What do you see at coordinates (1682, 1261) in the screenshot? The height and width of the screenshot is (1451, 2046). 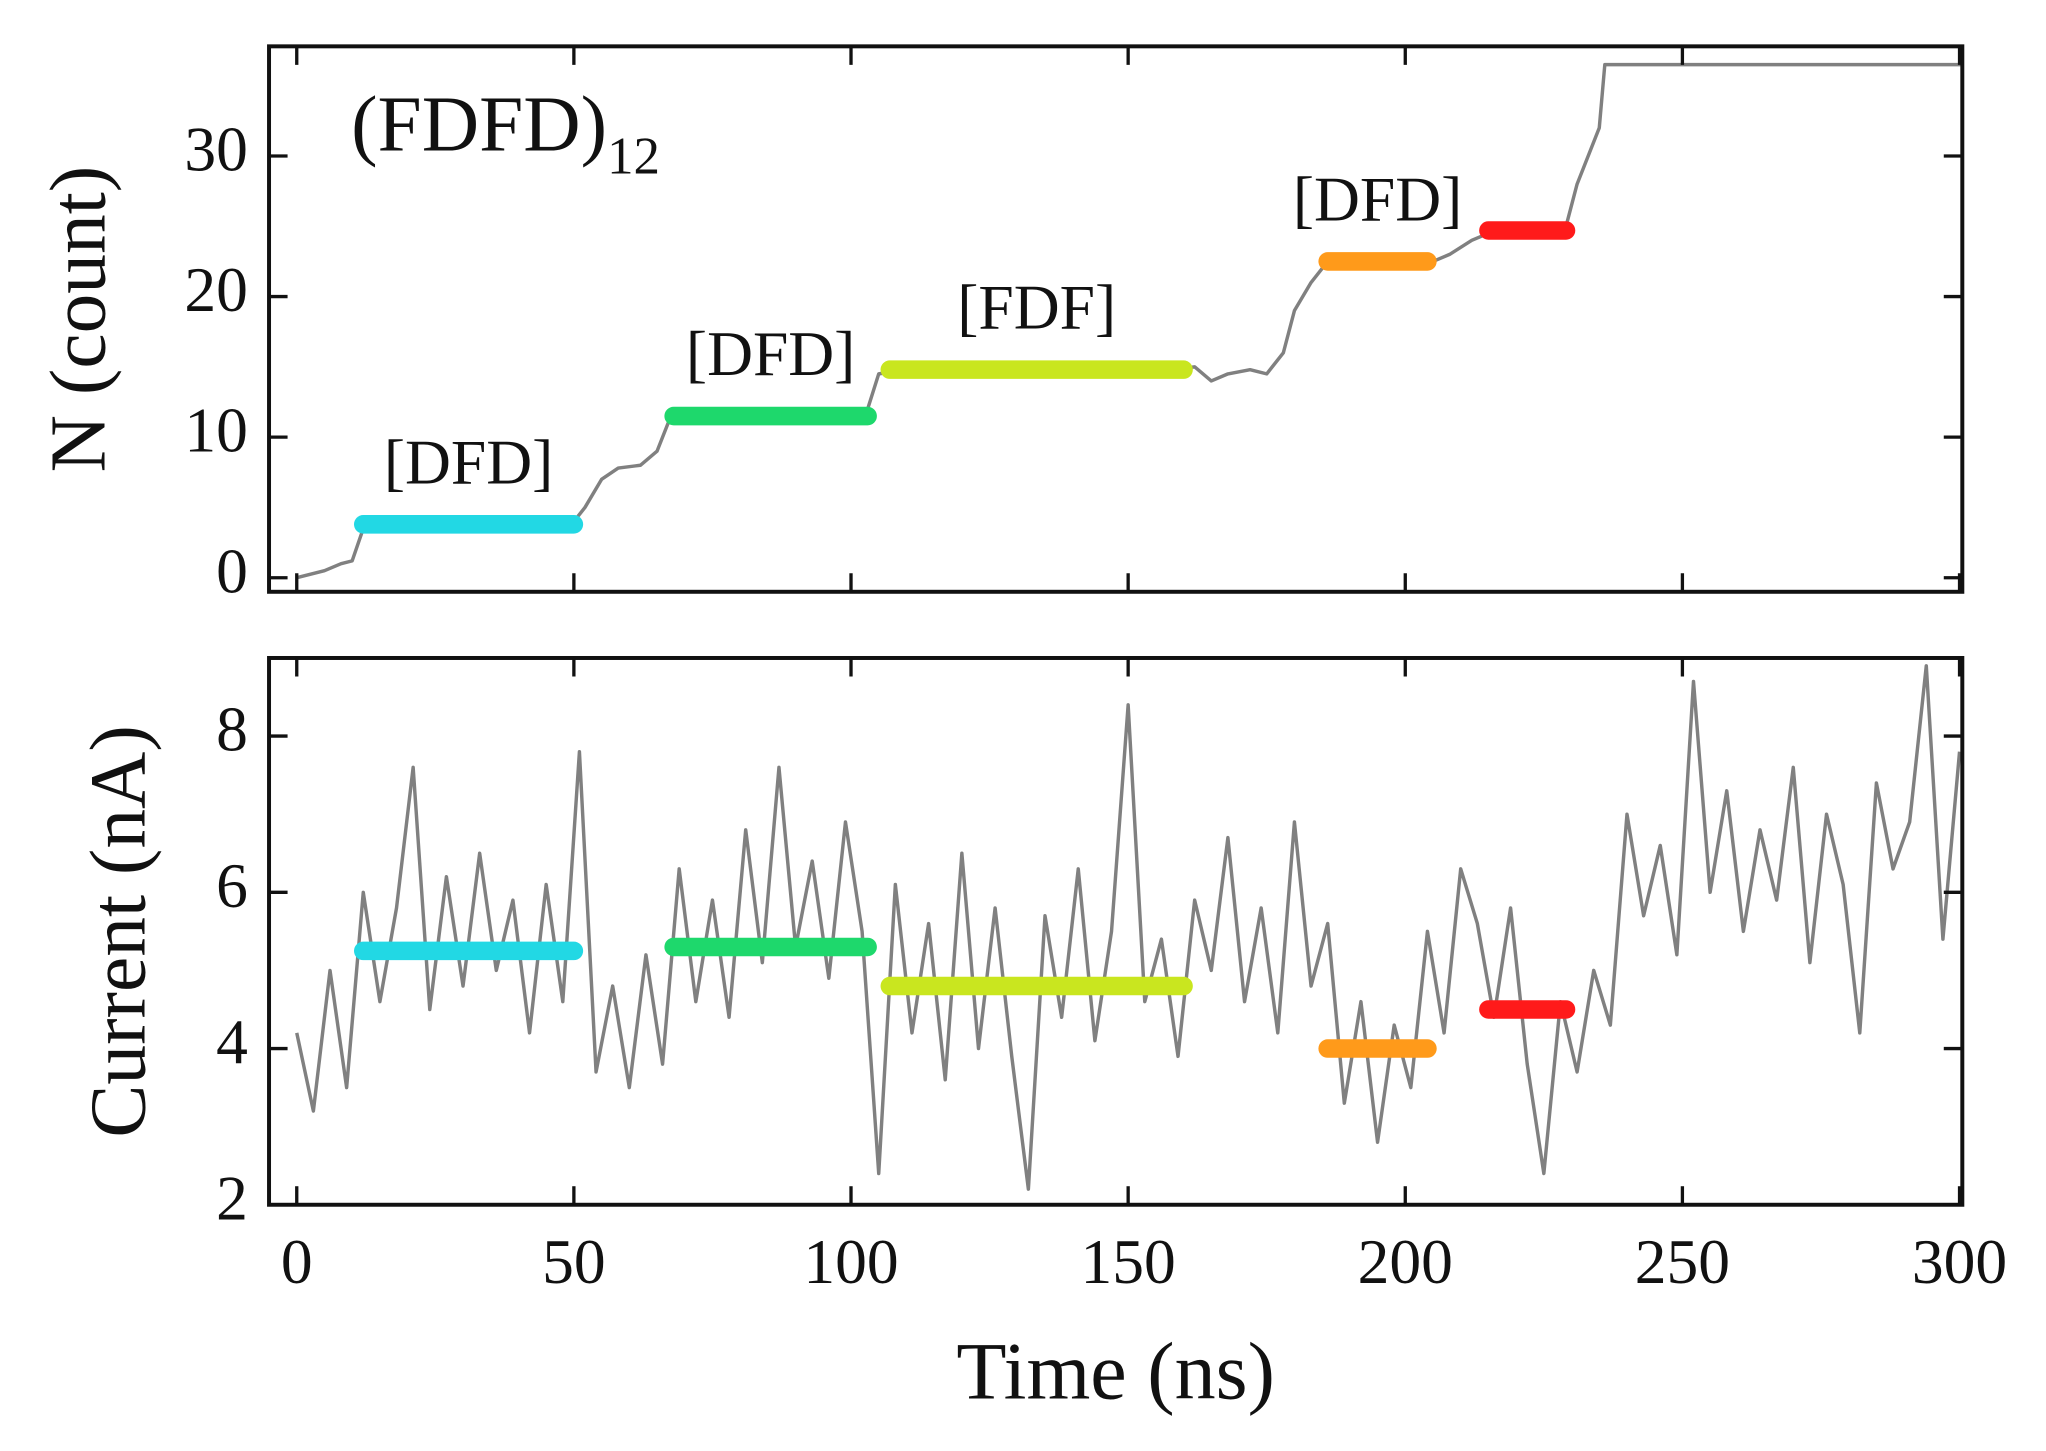 I see `x-tick-label: 250` at bounding box center [1682, 1261].